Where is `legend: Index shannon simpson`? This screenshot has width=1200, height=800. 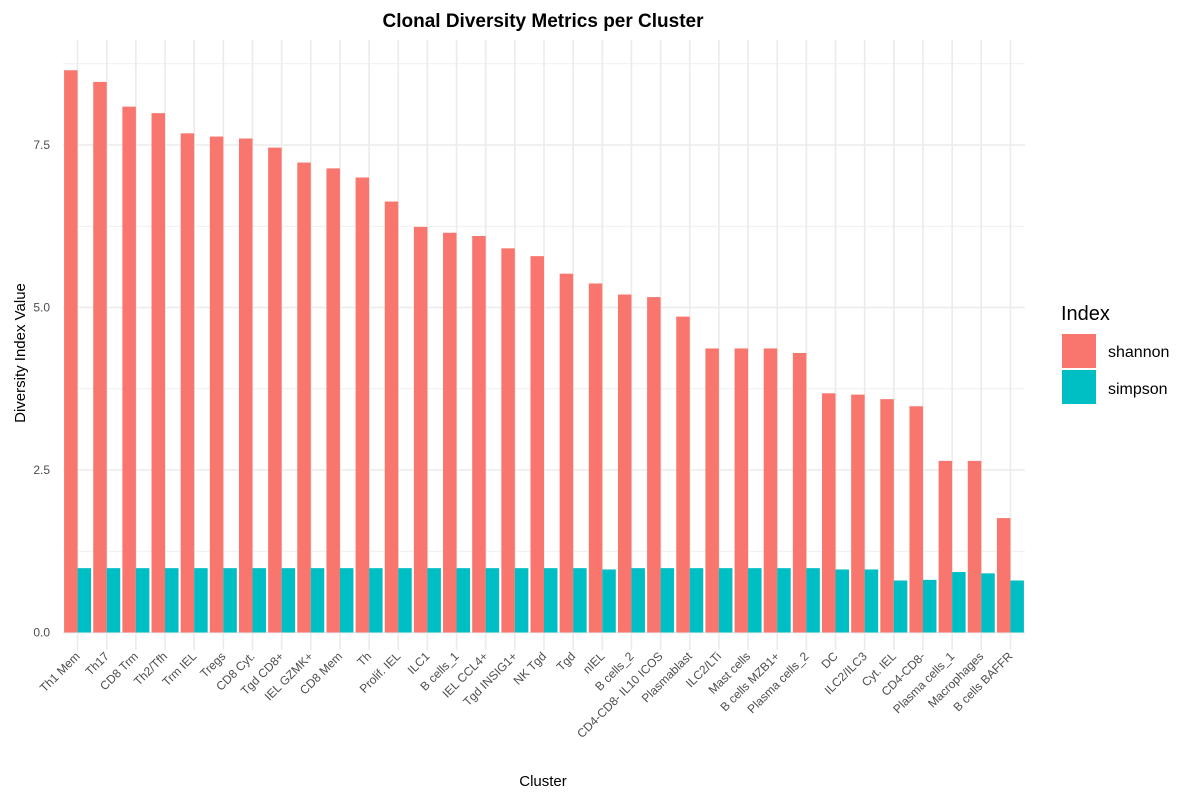
legend: Index shannon simpson is located at coordinates (1115, 353).